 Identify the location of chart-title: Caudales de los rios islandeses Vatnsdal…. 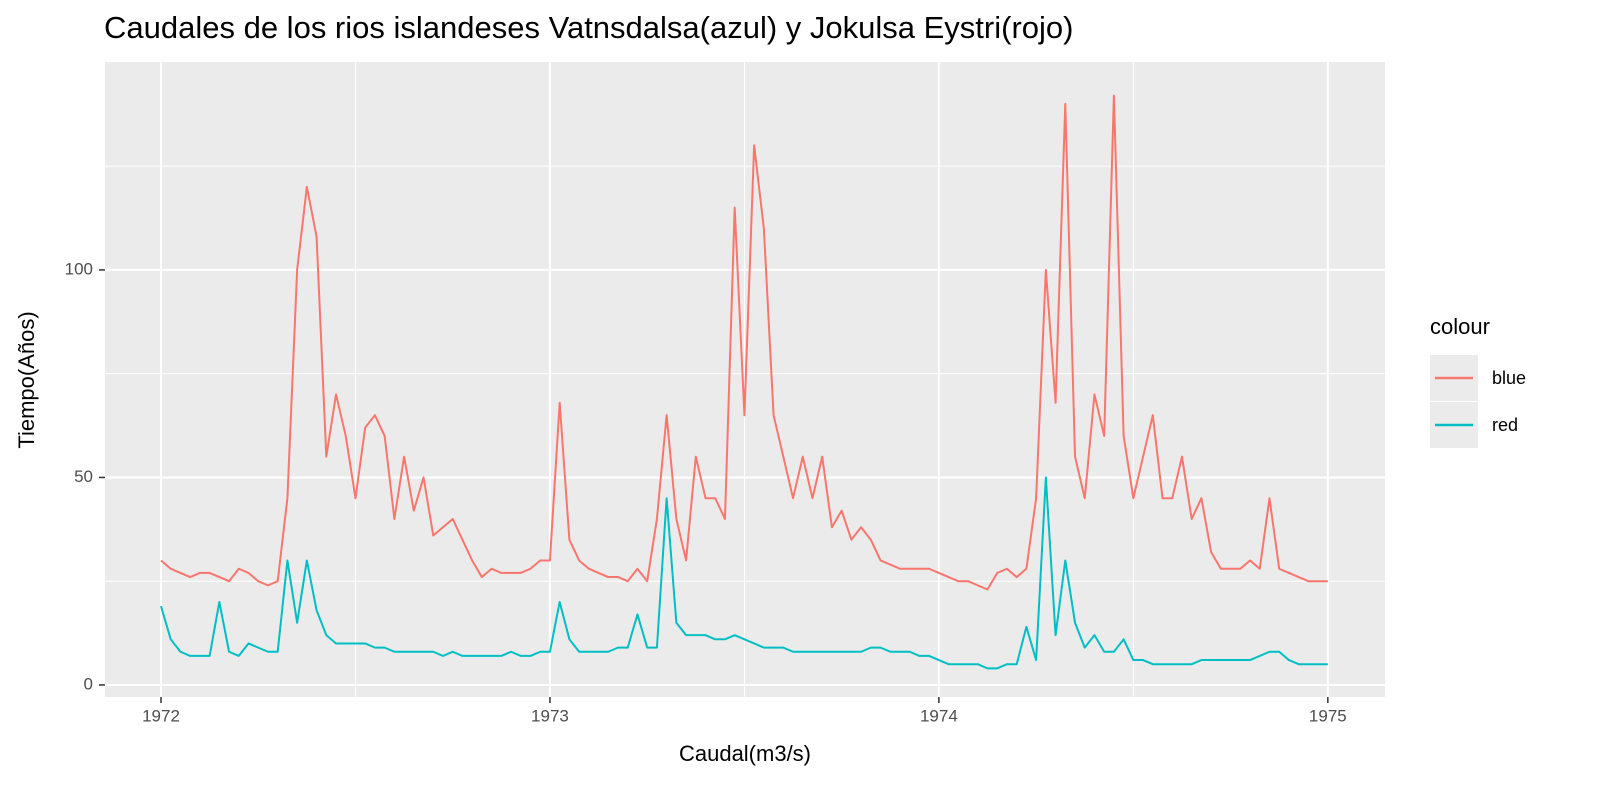
(588, 27).